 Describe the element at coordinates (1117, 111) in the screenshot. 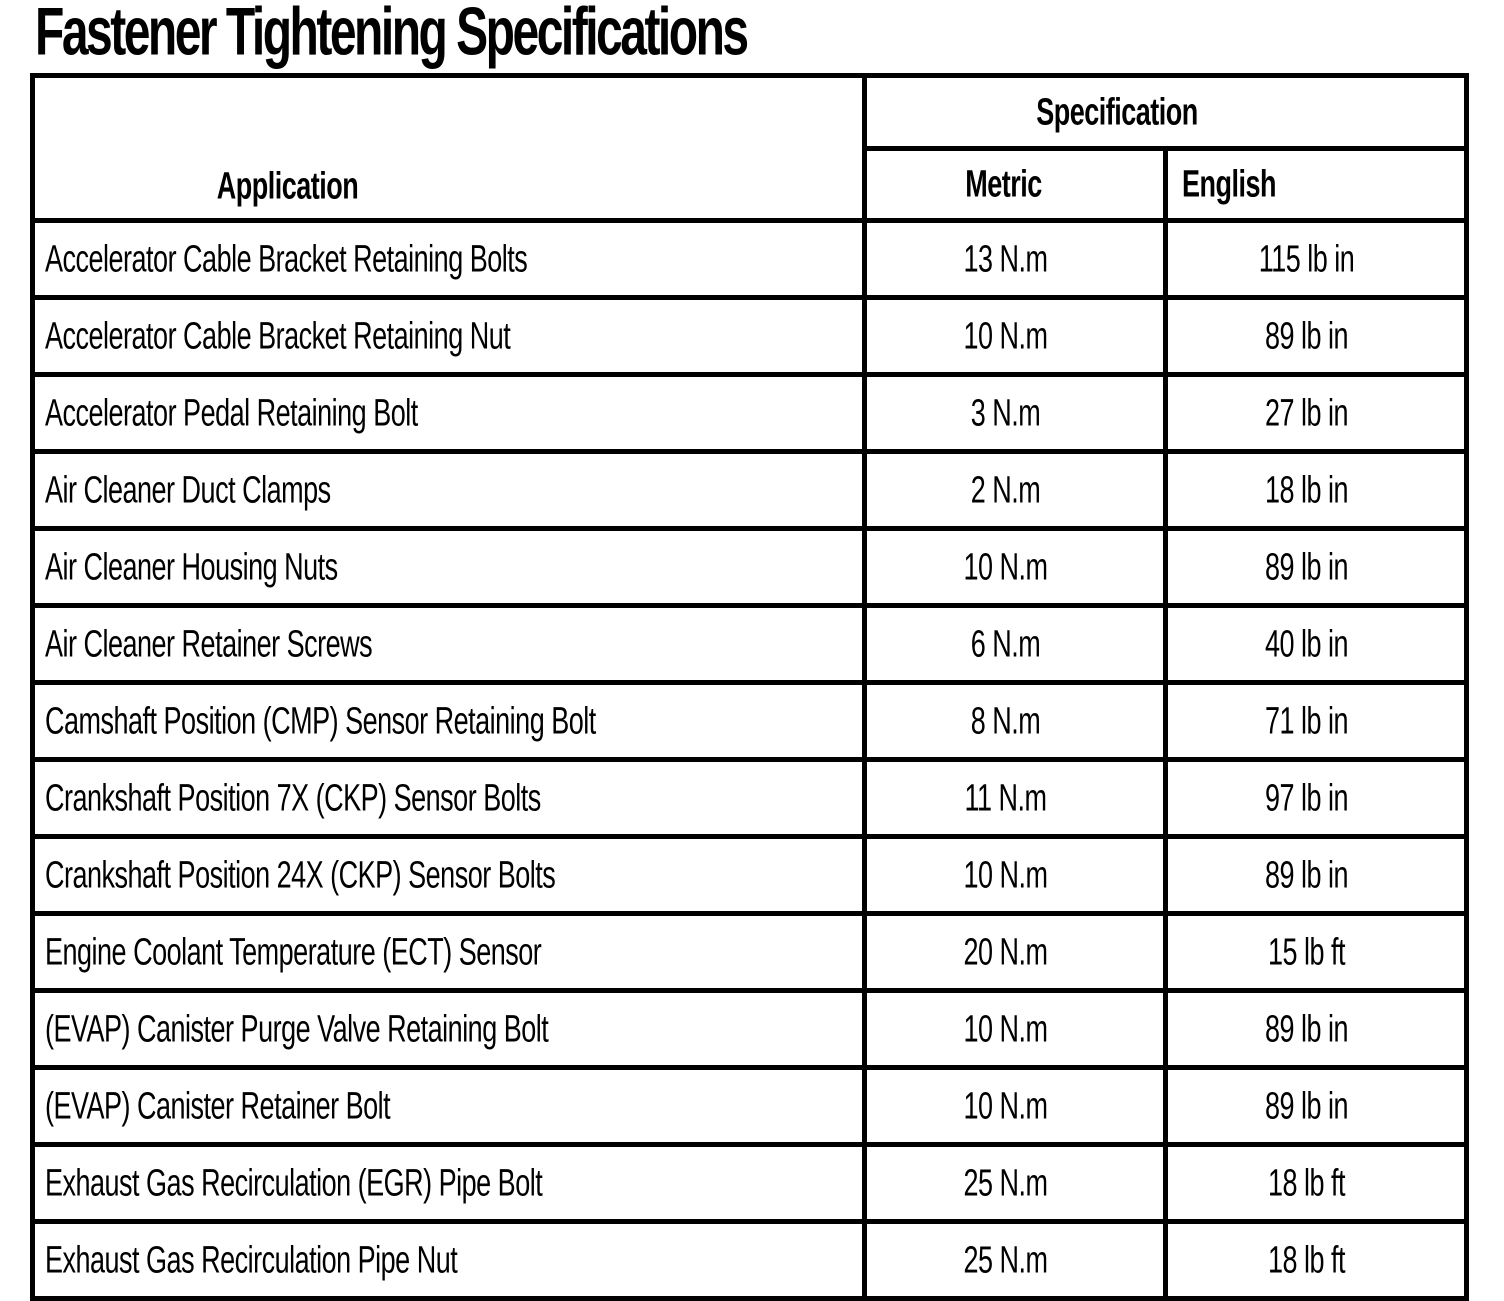

I see `specification-header-label: Specification` at that location.